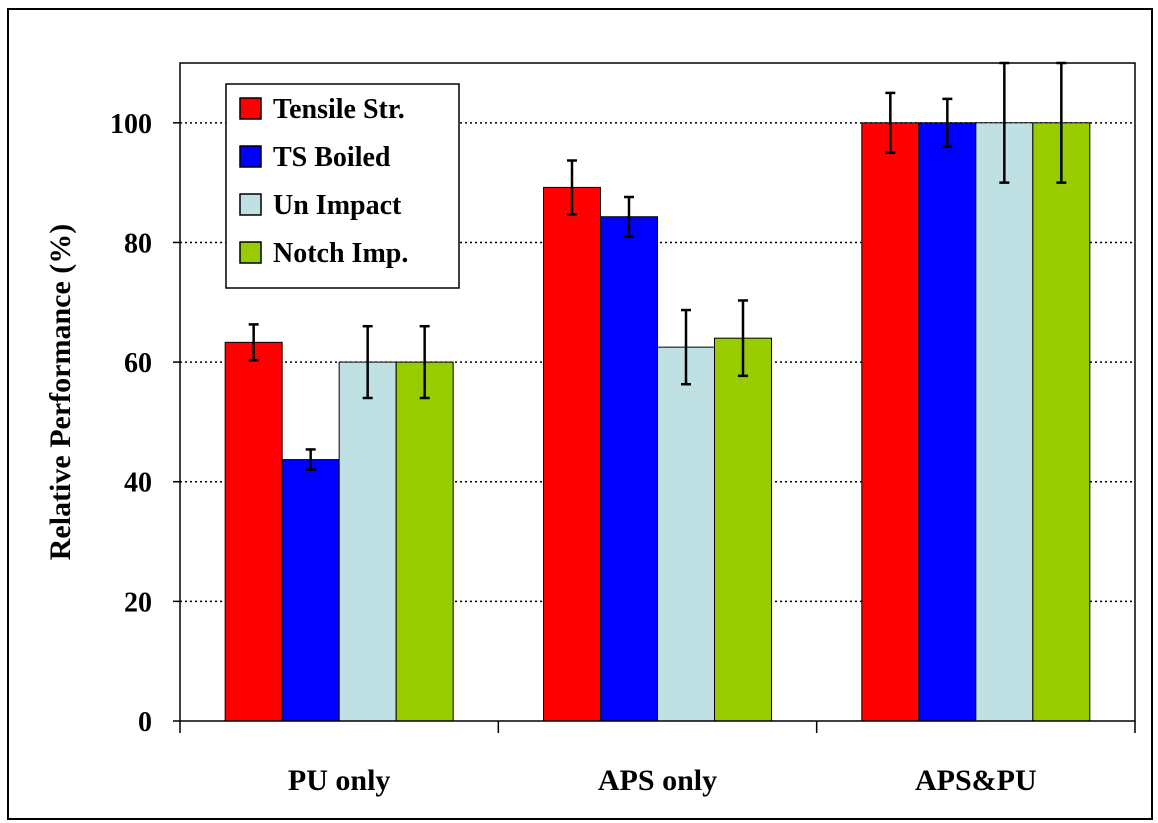 The image size is (1158, 823). I want to click on legend-label: Notch Imp., so click(340, 253).